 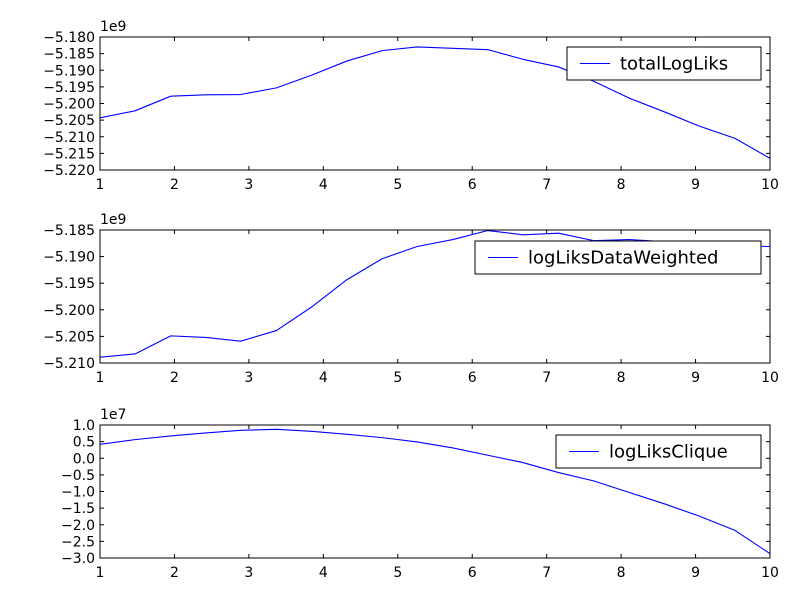 What do you see at coordinates (78, 476) in the screenshot?
I see `y-tick-label: −0.5` at bounding box center [78, 476].